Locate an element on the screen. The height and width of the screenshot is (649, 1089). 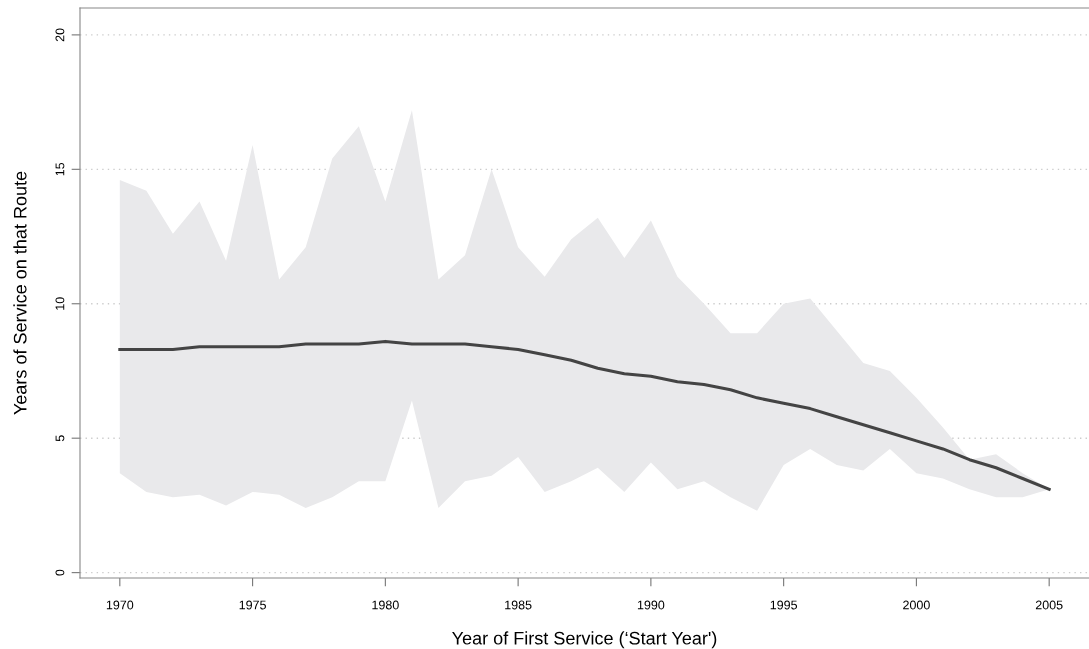
y-tick-label: 10 is located at coordinates (60, 303).